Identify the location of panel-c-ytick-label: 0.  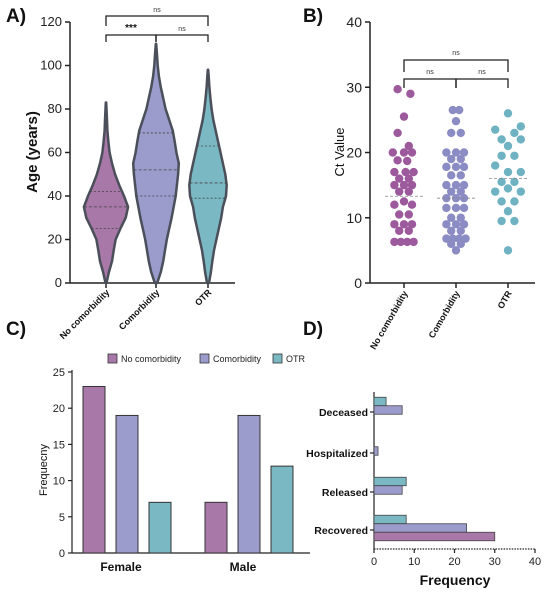
(62, 554).